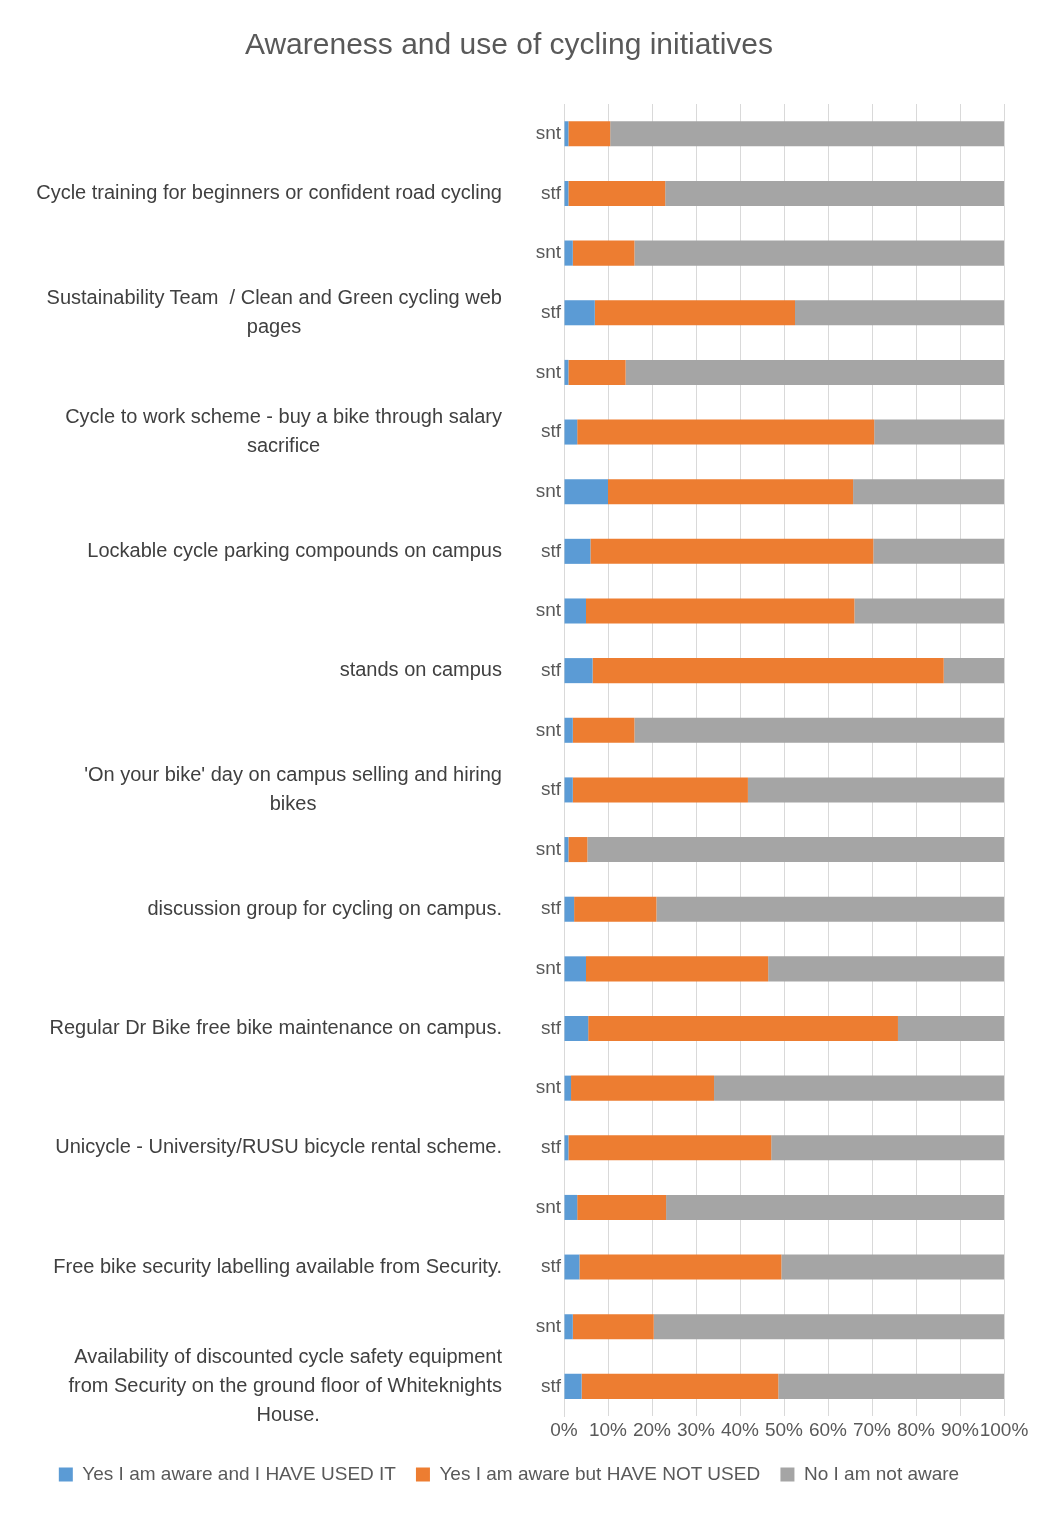 The width and height of the screenshot is (1055, 1522). What do you see at coordinates (696, 1429) in the screenshot?
I see `x-tick-label: 30%` at bounding box center [696, 1429].